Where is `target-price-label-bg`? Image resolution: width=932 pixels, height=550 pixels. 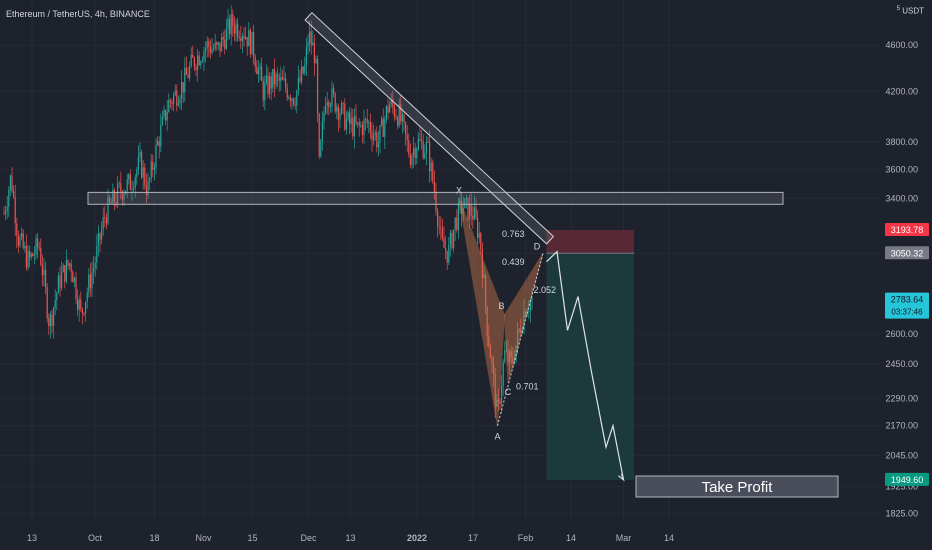
target-price-label-bg is located at coordinates (907, 479).